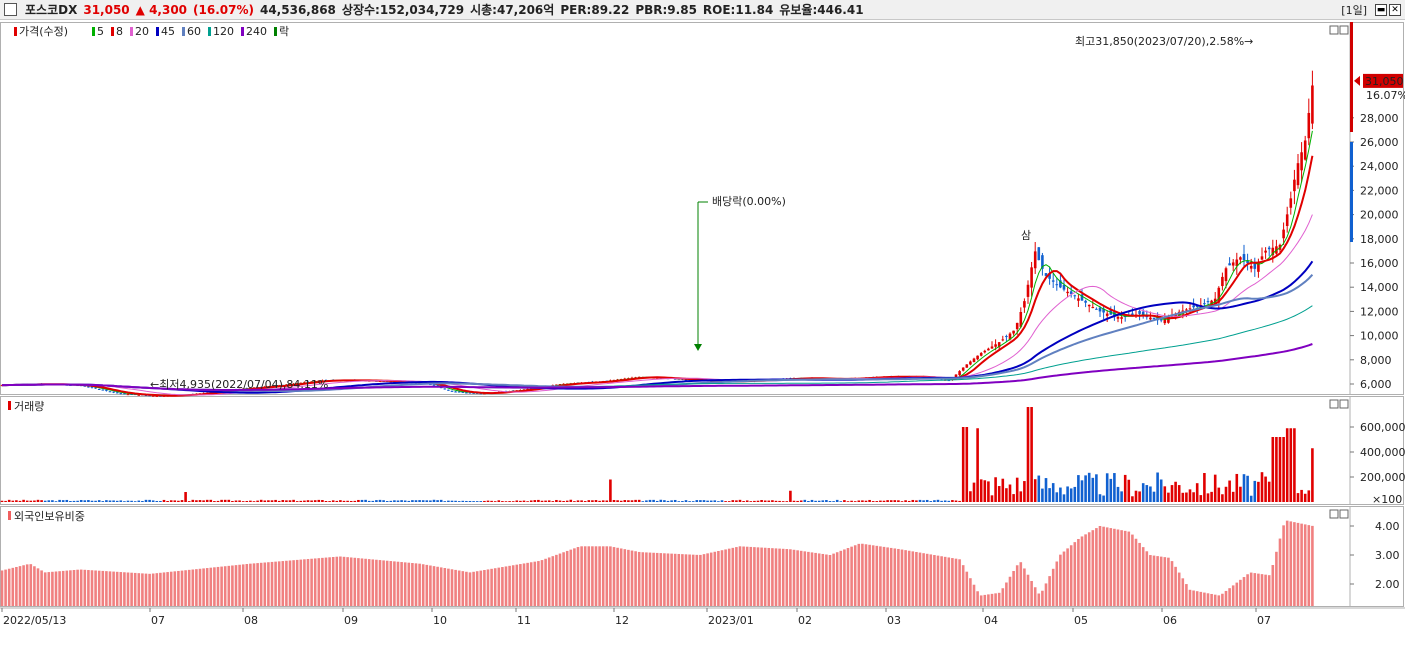  I want to click on legend-swatch, so click(157, 31).